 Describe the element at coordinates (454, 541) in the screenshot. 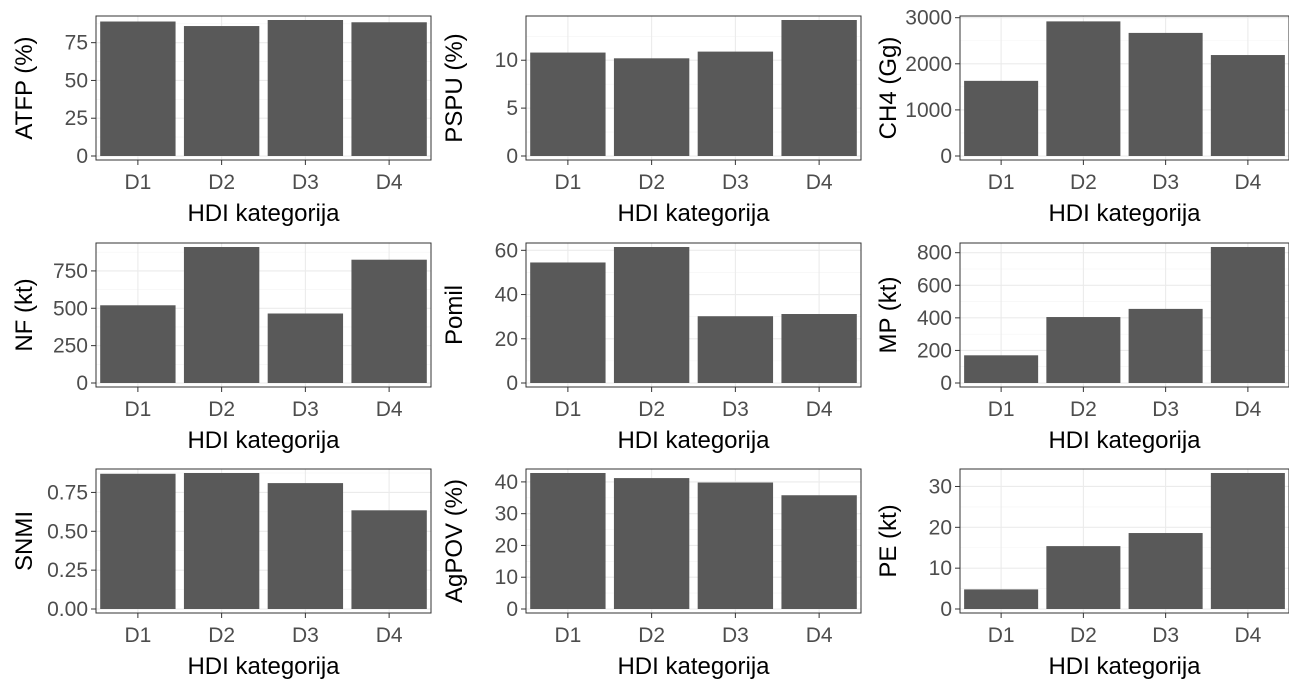

I see `y-axis-title: AgPOV (%)` at that location.